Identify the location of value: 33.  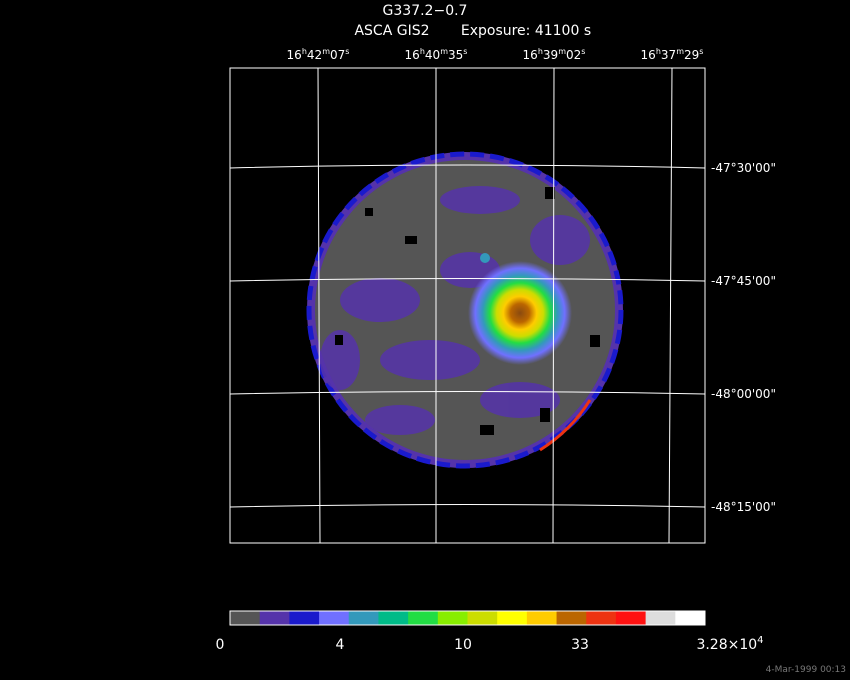
(580, 645).